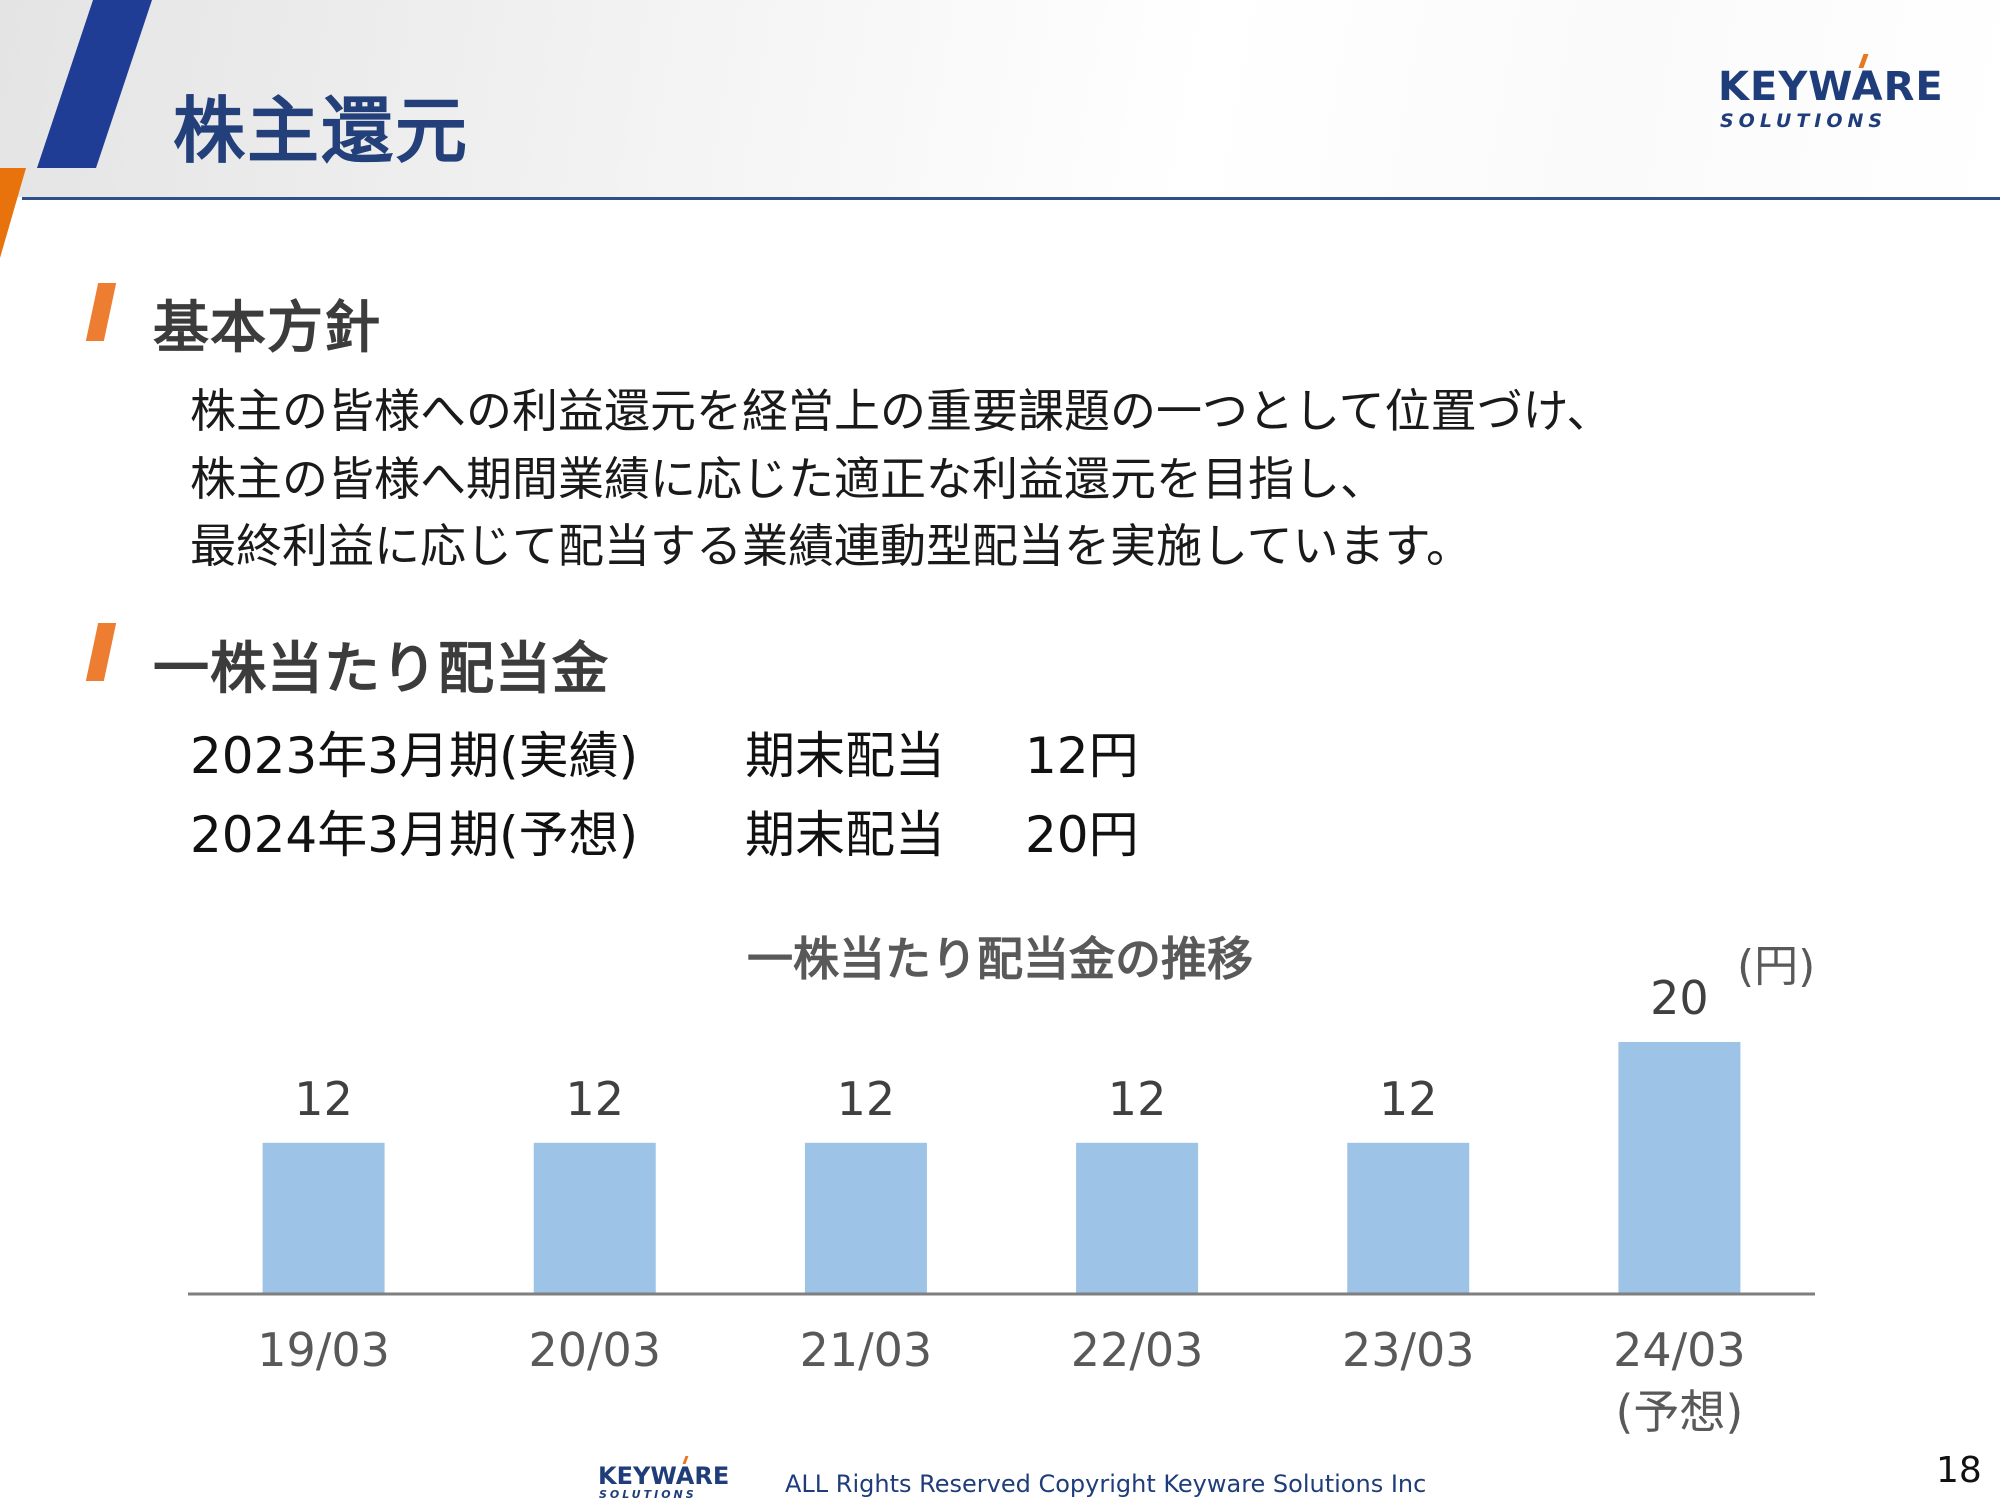  What do you see at coordinates (1011, 198) in the screenshot?
I see `header-divider` at bounding box center [1011, 198].